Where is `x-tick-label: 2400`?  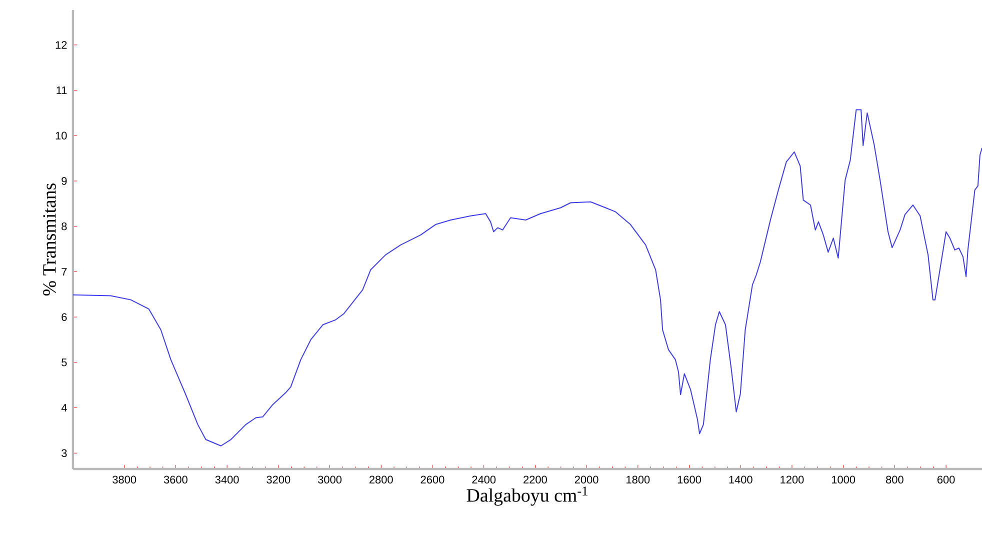
x-tick-label: 2400 is located at coordinates (484, 480).